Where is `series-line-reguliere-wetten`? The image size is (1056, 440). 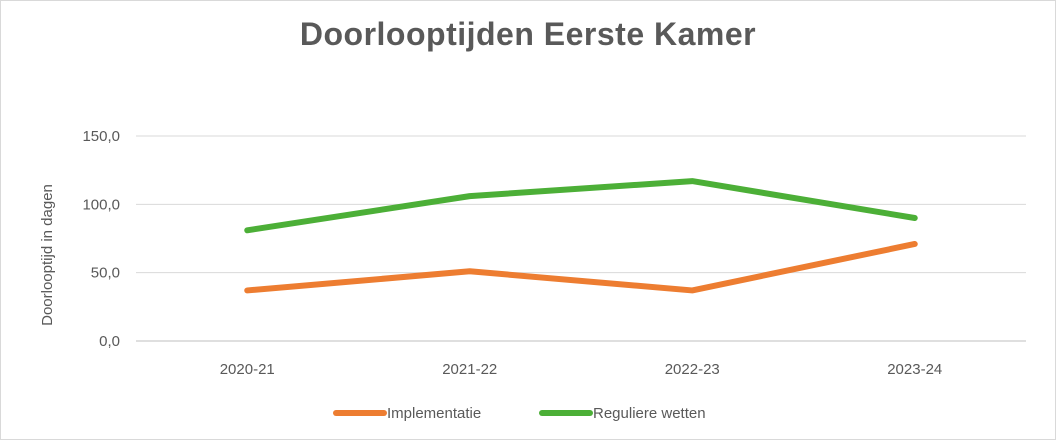
series-line-reguliere-wetten is located at coordinates (581, 206).